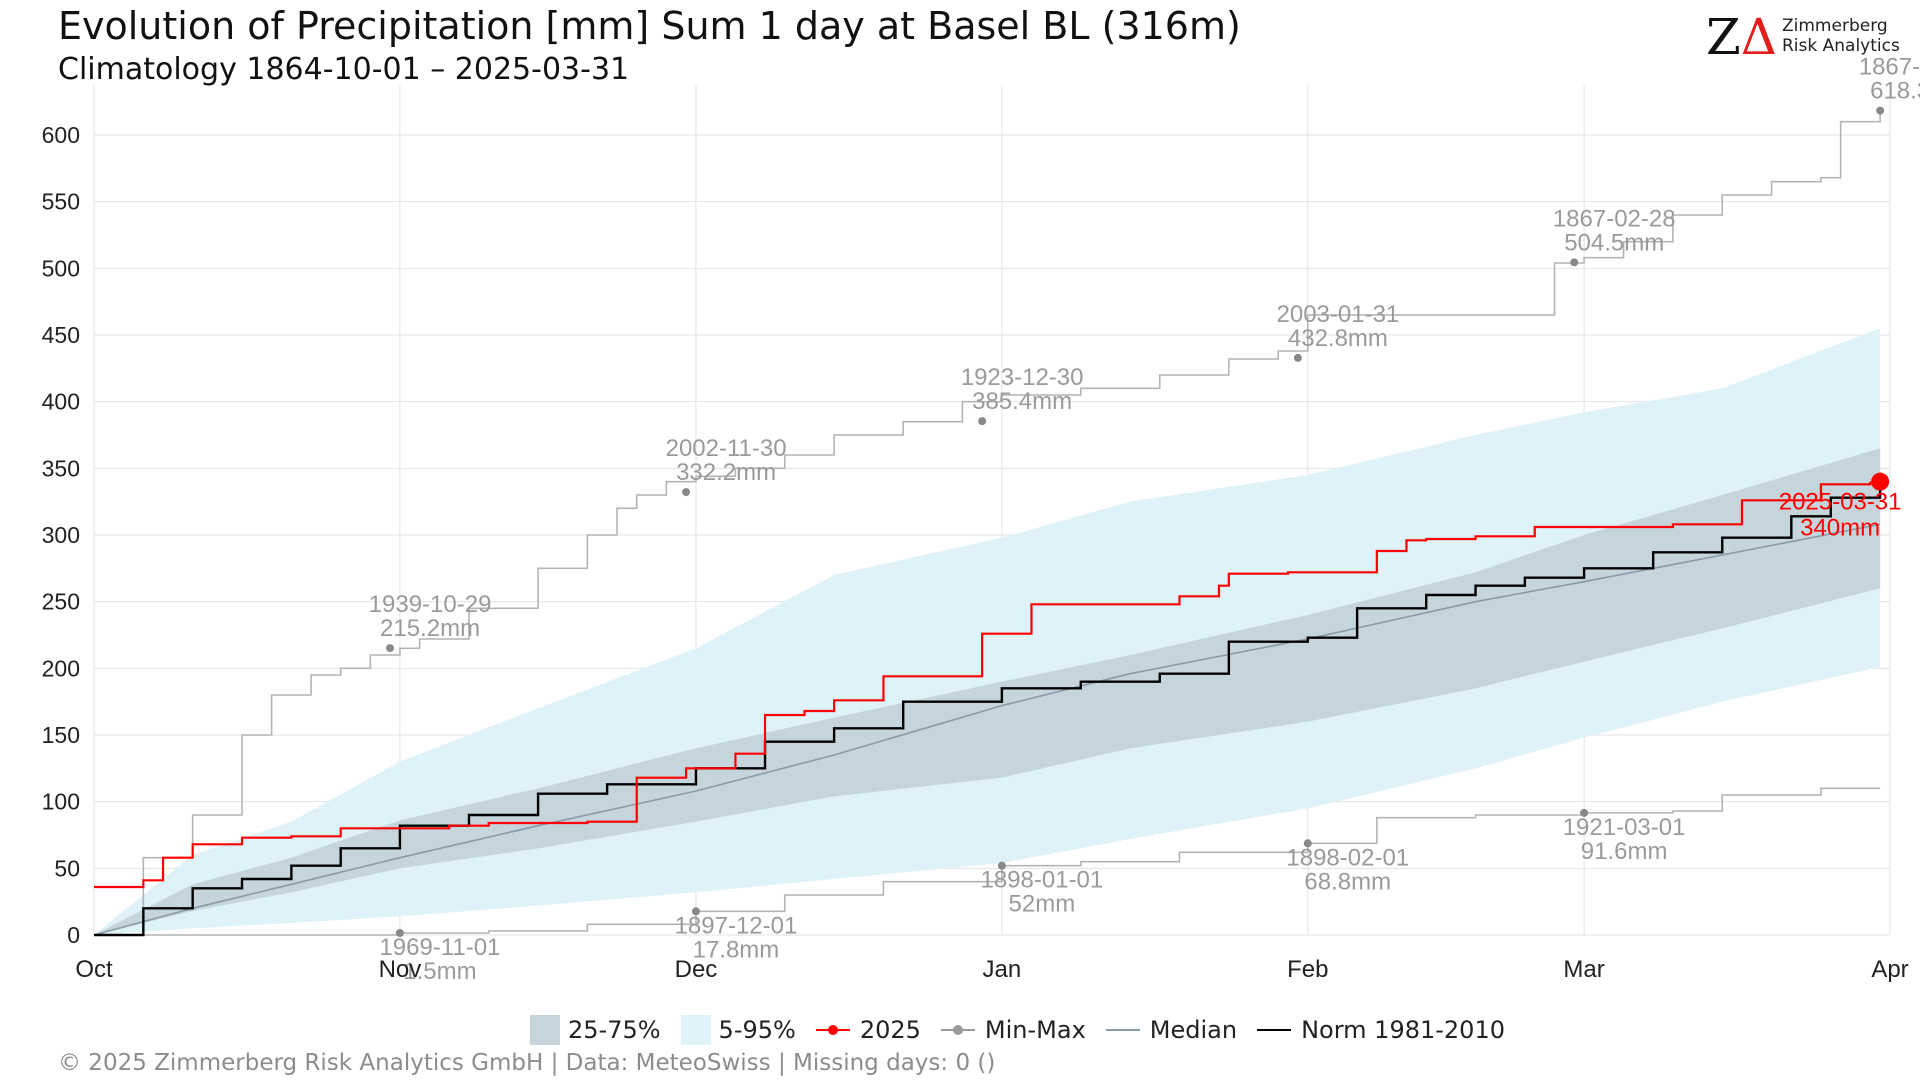 This screenshot has height=1080, width=1920. I want to click on legend-item-median: Median, so click(1171, 1030).